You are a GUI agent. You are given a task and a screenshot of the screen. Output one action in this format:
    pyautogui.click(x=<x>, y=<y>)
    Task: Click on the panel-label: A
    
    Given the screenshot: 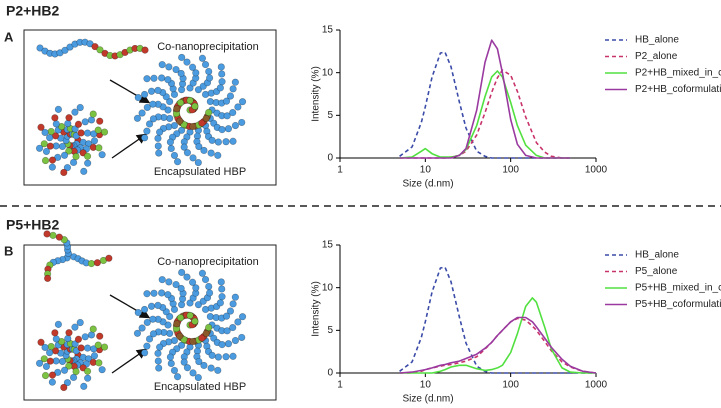 What is the action you would take?
    pyautogui.click(x=9, y=36)
    